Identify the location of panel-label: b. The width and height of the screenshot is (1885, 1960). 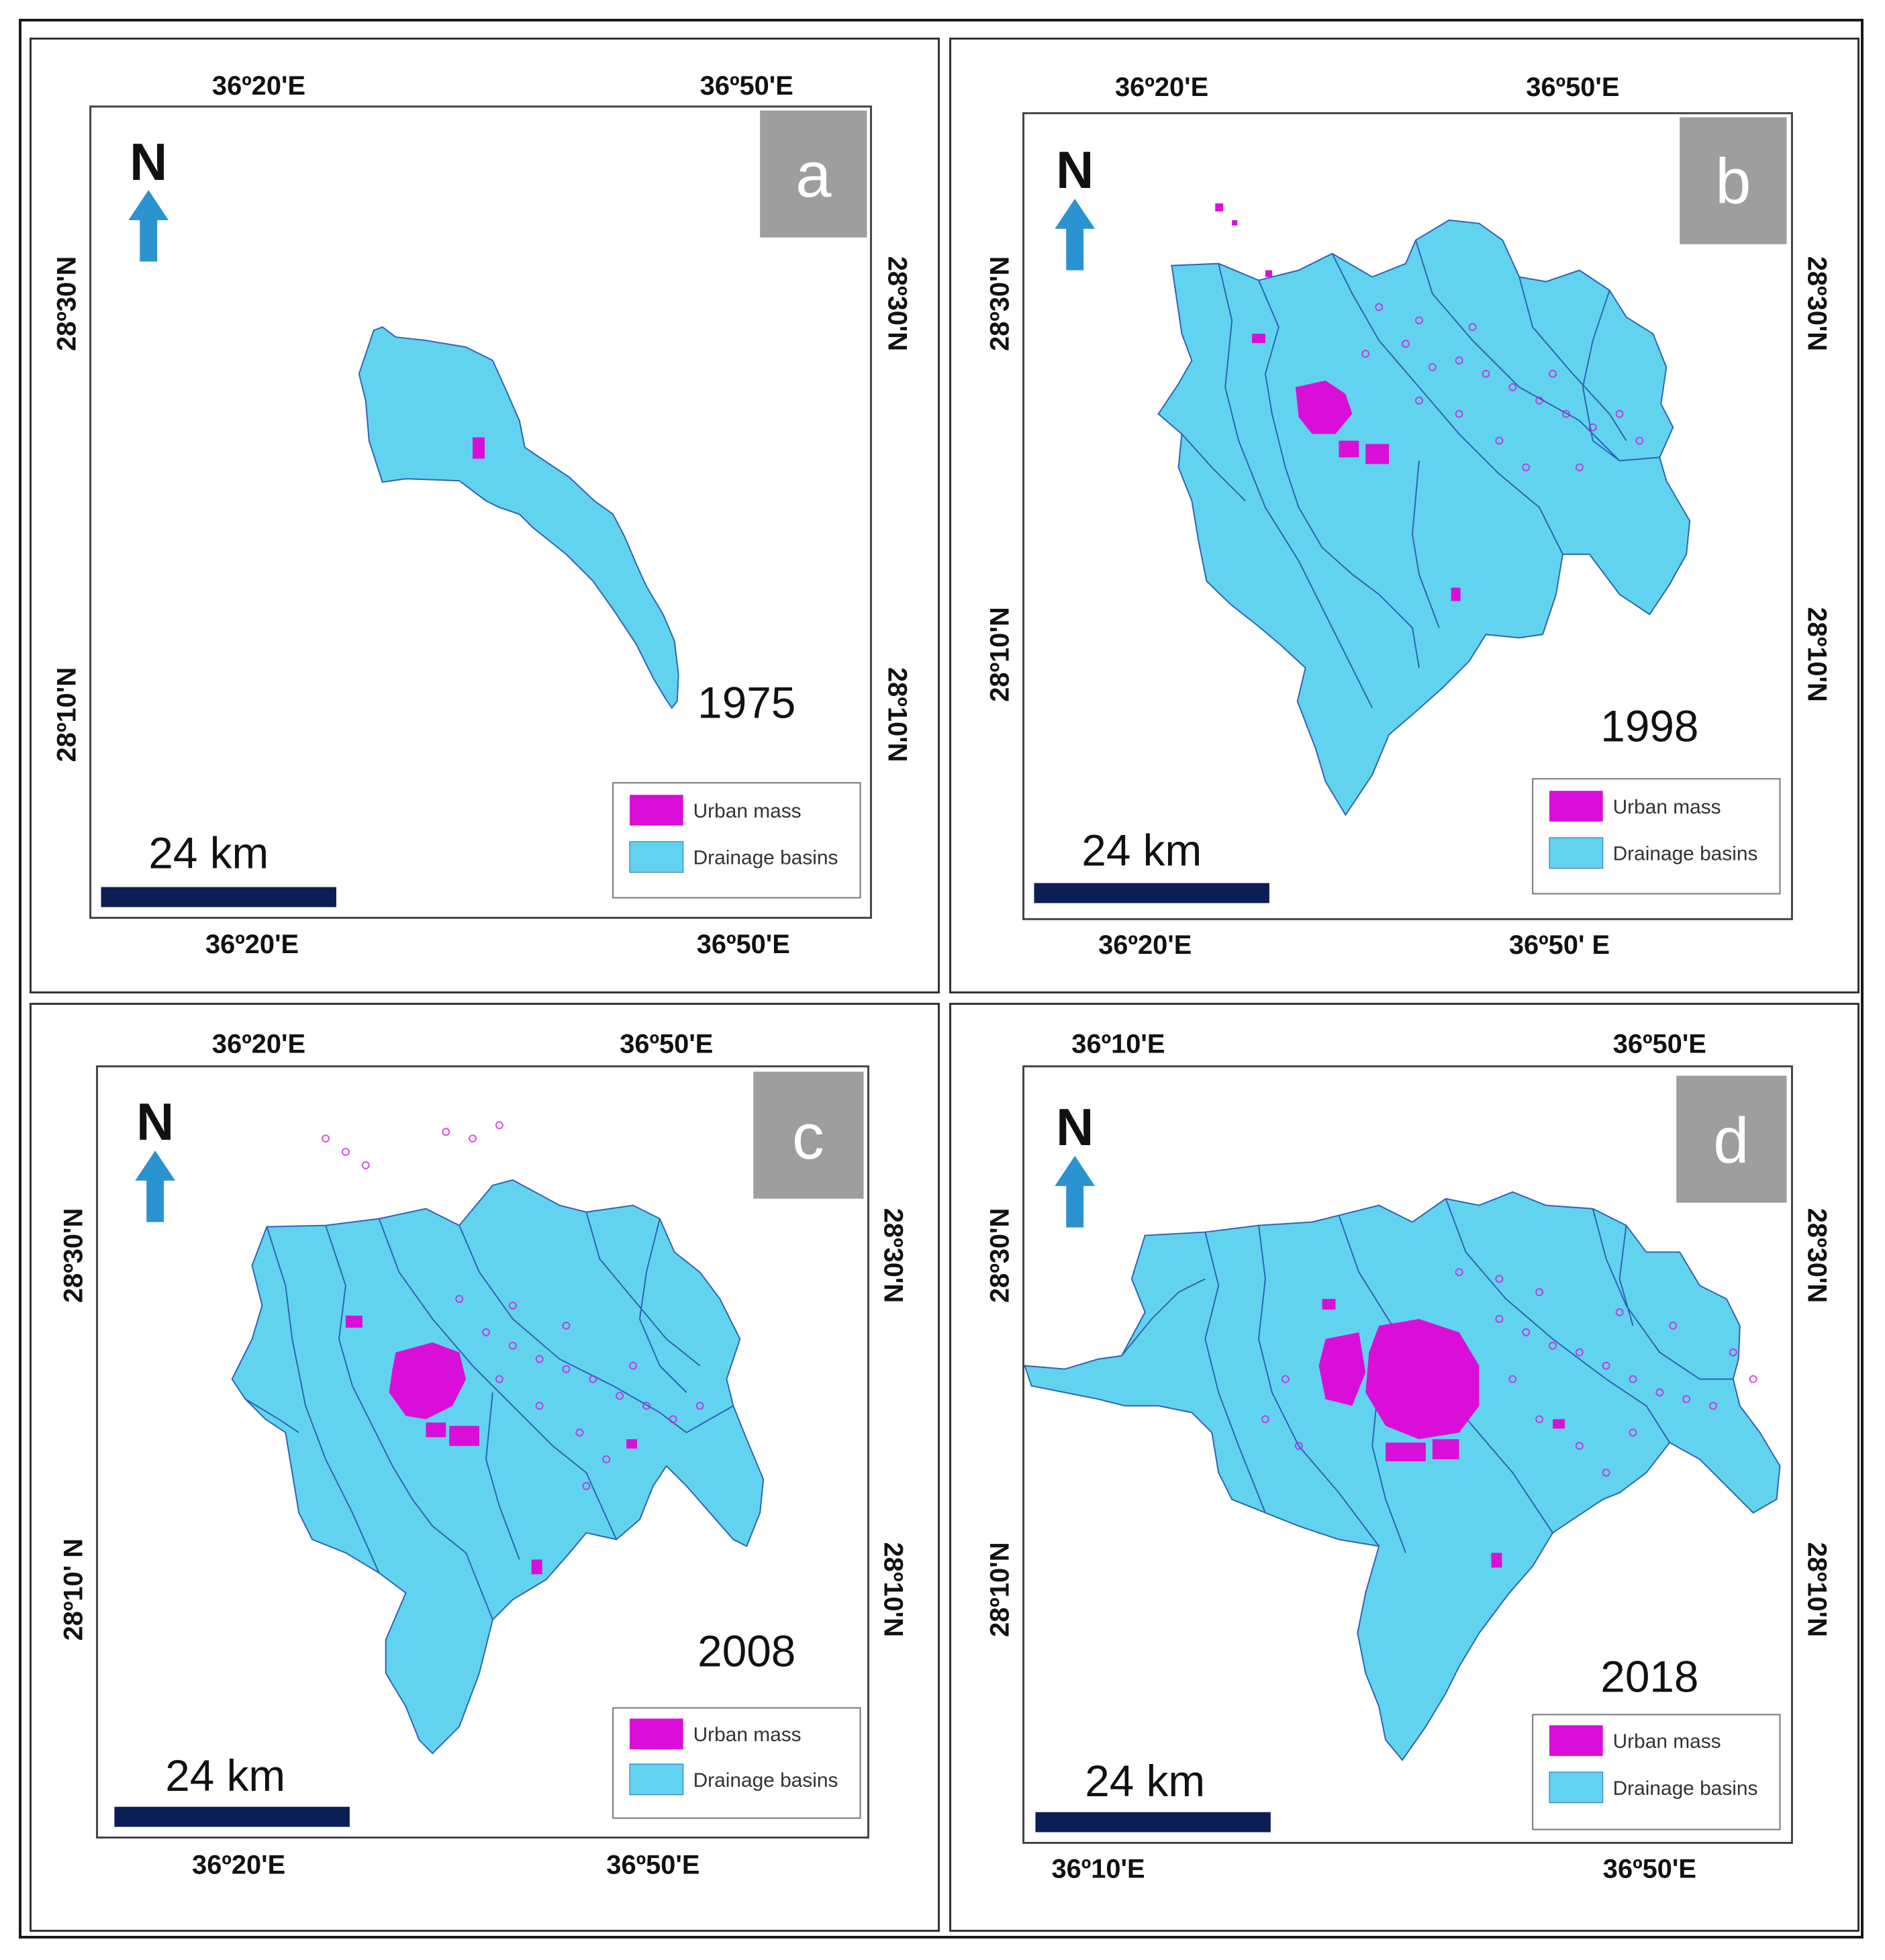
(1733, 182).